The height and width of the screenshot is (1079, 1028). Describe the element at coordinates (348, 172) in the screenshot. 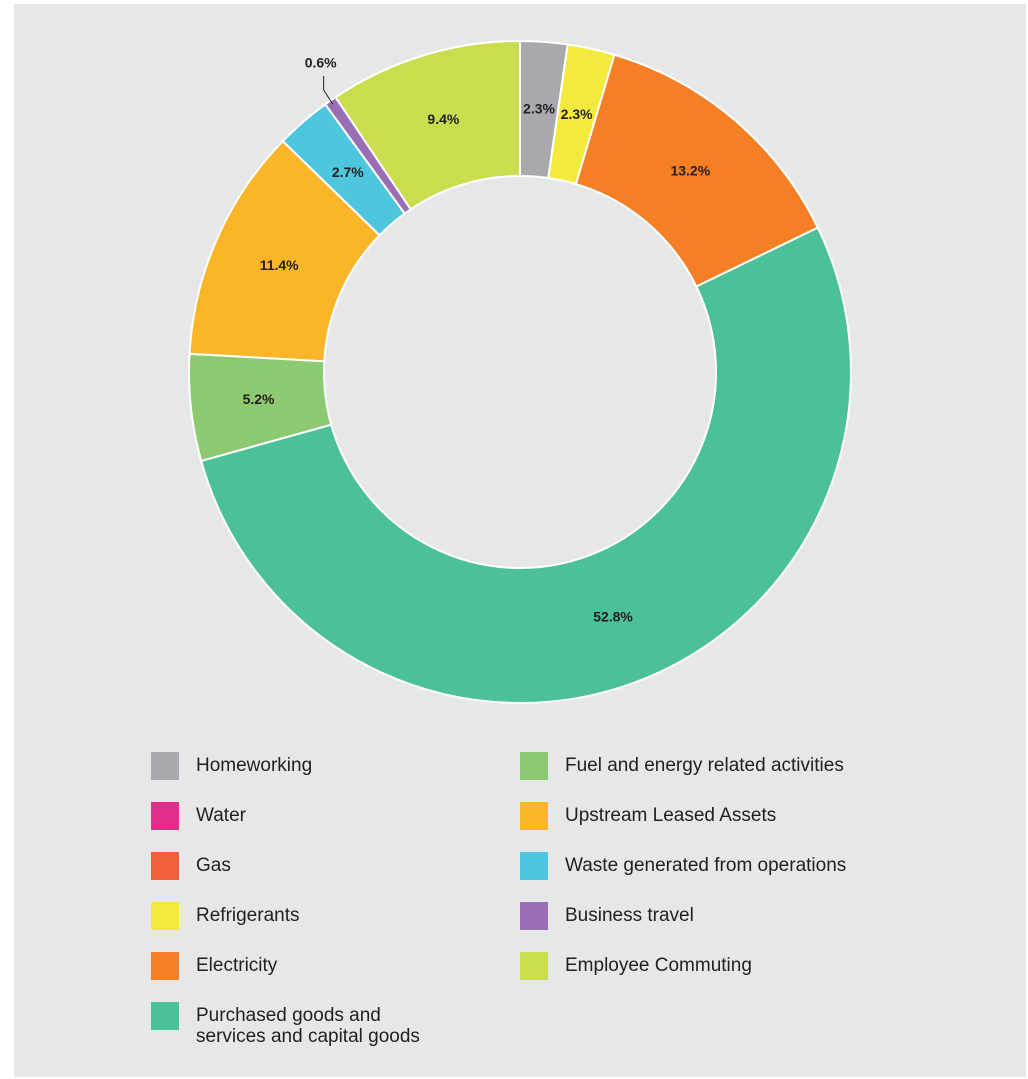

I see `slice-label-waste-generated-from-operations: 2.7%` at that location.